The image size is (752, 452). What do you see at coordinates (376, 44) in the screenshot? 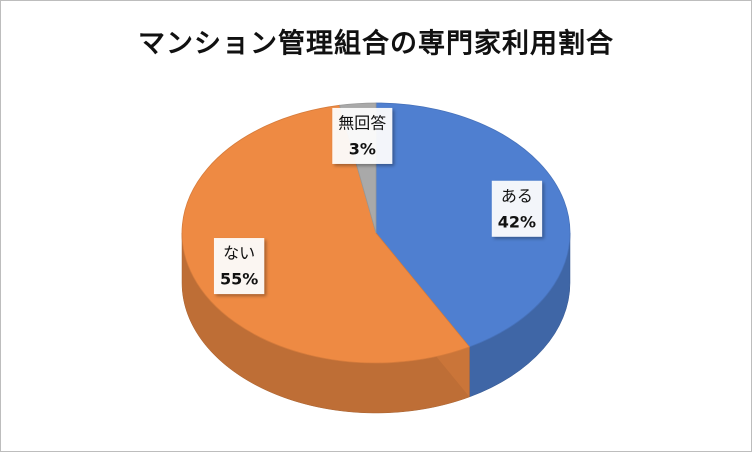
I see `chart-title: マンション管理組合の専門家利用割合` at bounding box center [376, 44].